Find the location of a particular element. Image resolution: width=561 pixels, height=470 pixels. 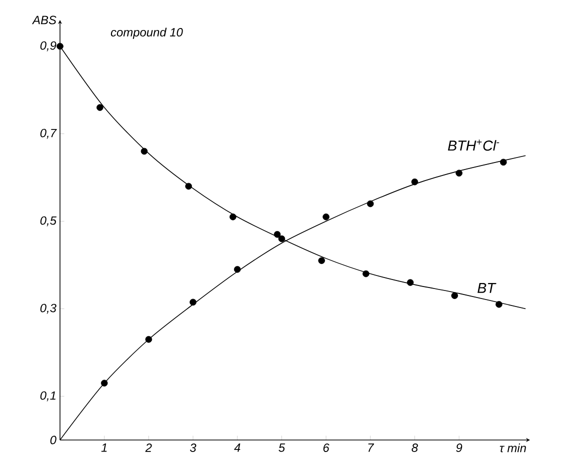

y-tick-label: 0 is located at coordinates (53, 440).